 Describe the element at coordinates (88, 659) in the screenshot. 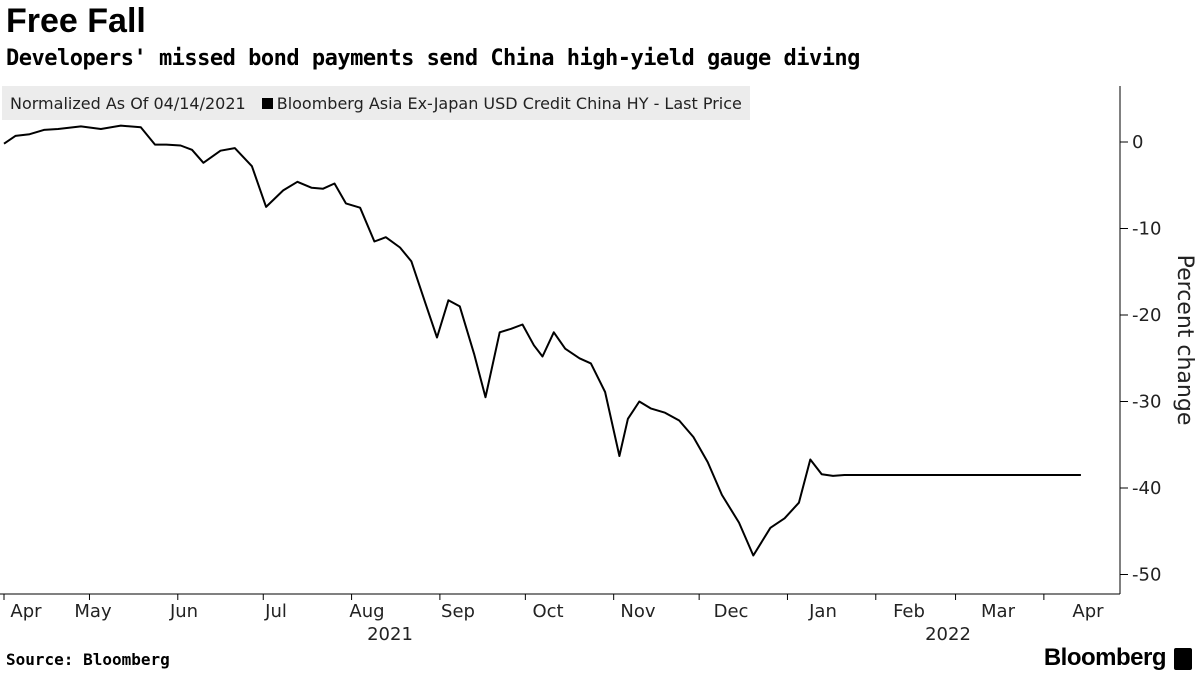

I see `source-note: Source: Bloomberg` at that location.